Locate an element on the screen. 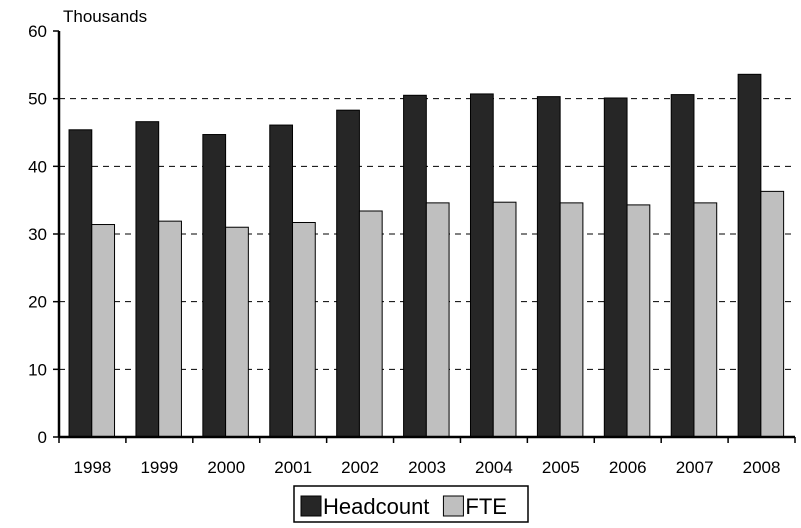 Image resolution: width=801 pixels, height=528 pixels. legend-box is located at coordinates (411, 504).